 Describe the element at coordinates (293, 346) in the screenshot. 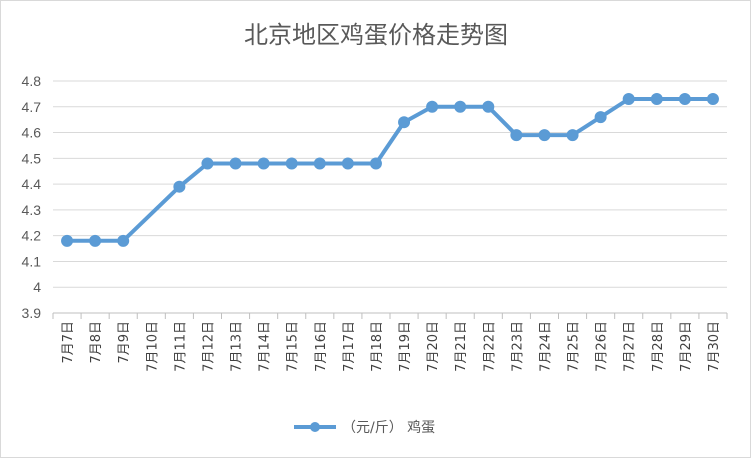

I see `x-tick-label: 7月15日` at that location.